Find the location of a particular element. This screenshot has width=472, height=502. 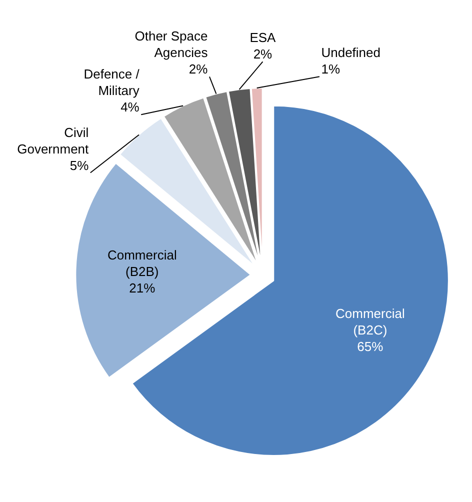

slice-label: Defence / Military is located at coordinates (112, 82).